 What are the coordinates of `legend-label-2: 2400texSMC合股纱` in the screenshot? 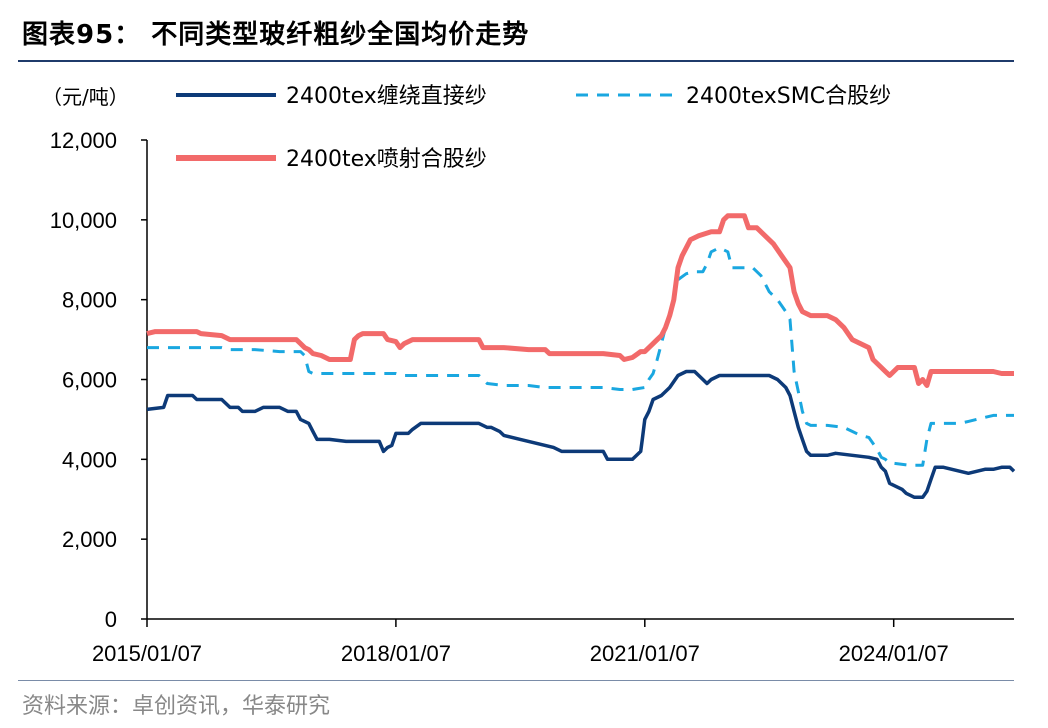 It's located at (788, 96).